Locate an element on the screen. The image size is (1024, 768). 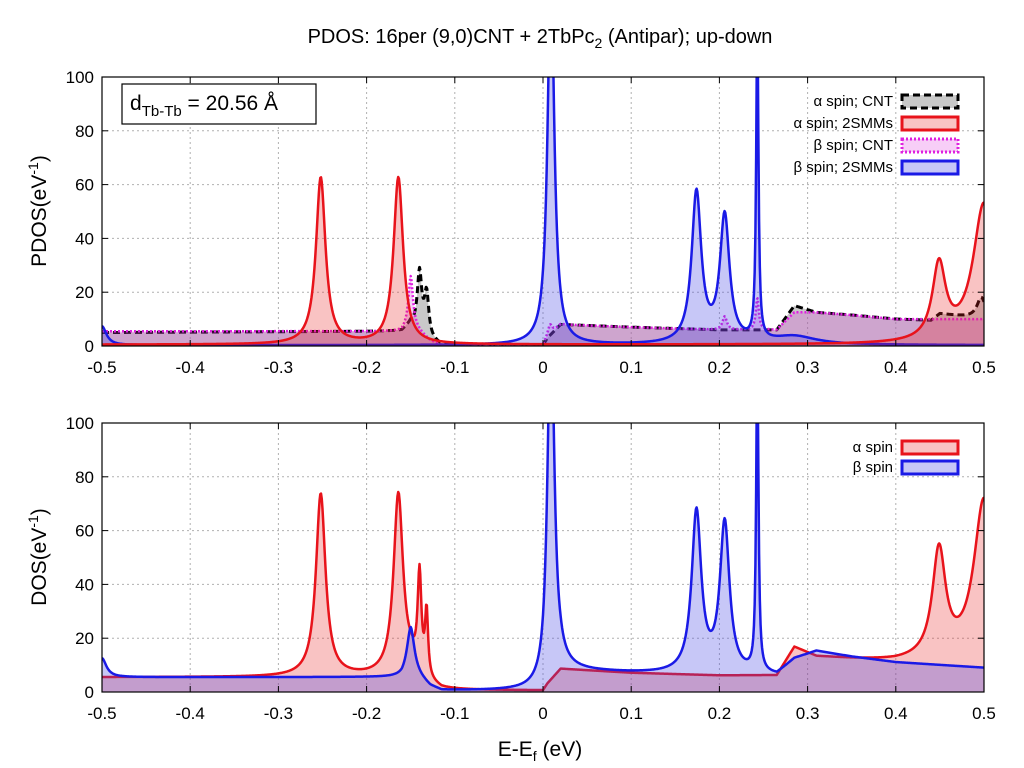
bot-y-tick-label: 100 is located at coordinates (80, 423).